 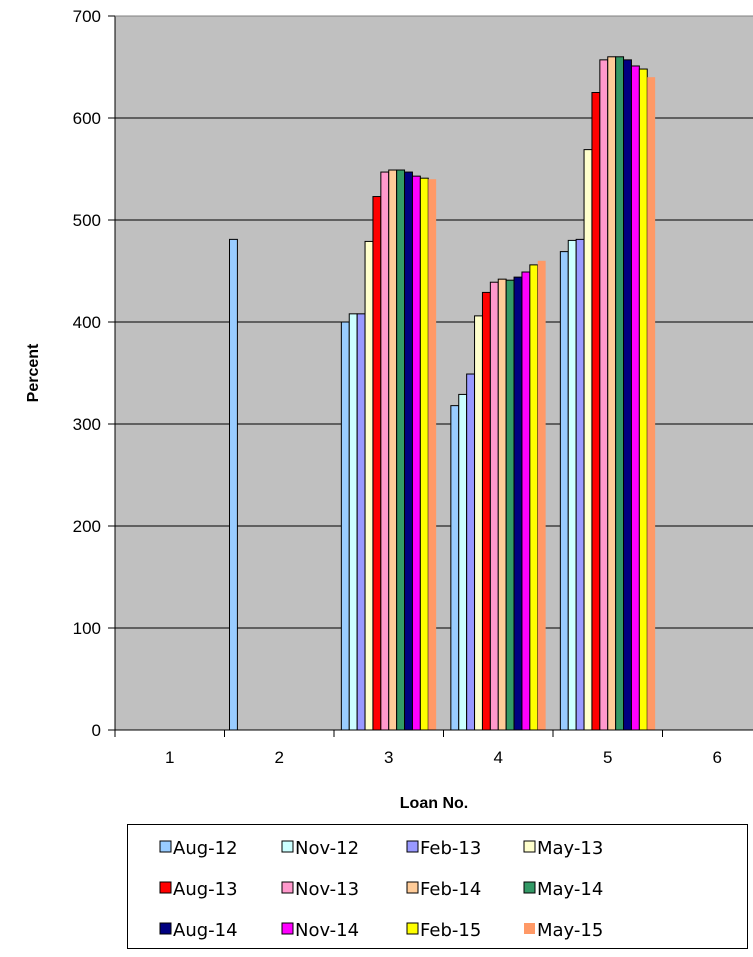 I want to click on legend-box, so click(x=437, y=886).